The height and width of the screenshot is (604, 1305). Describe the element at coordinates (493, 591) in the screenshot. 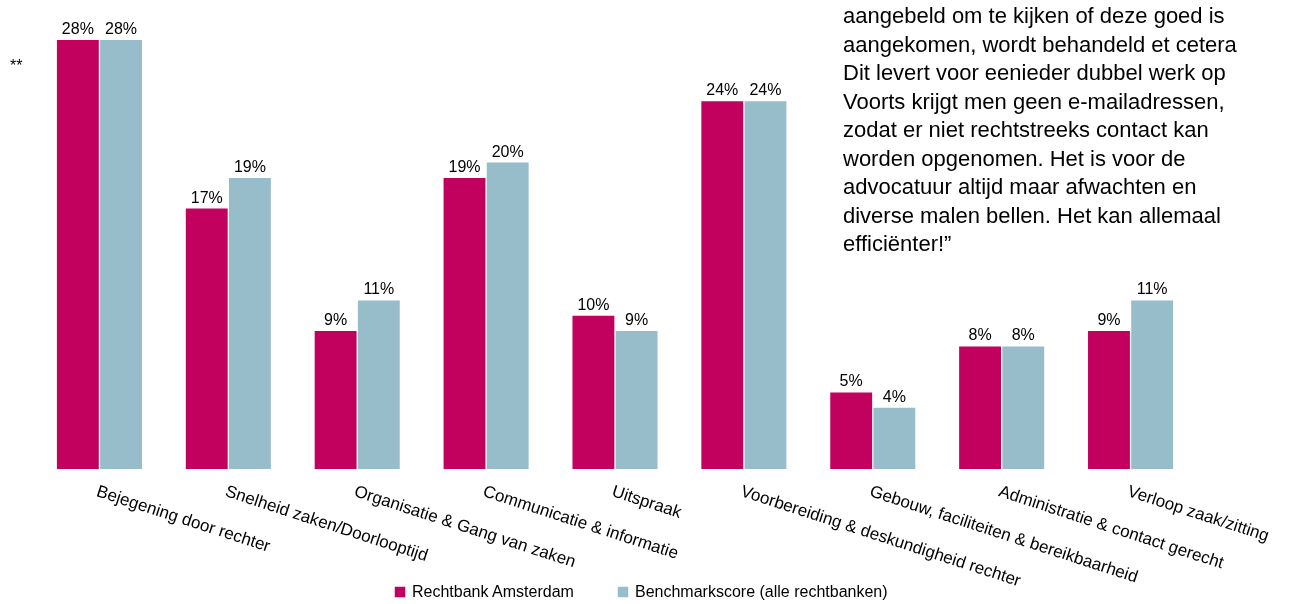

I see `legend-label: Rechtbank Amsterdam` at that location.